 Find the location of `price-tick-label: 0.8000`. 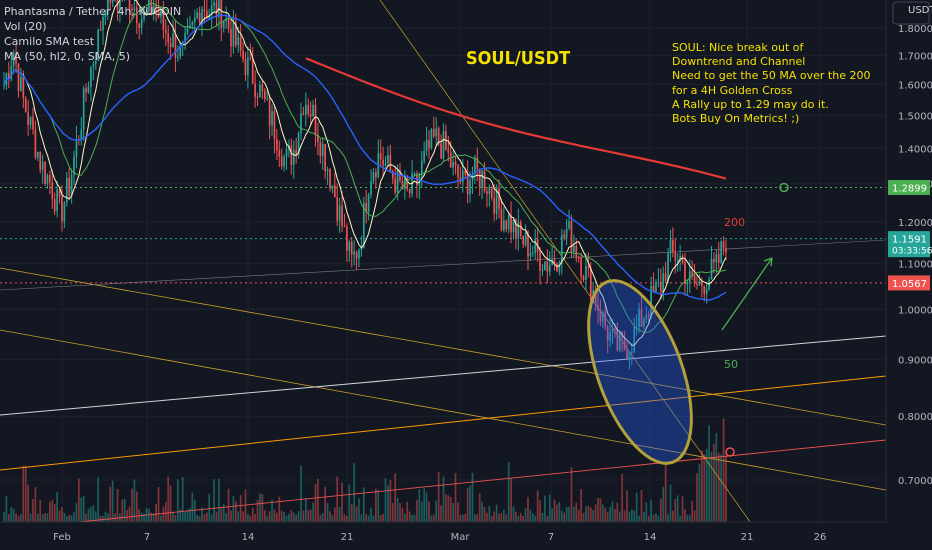

price-tick-label: 0.8000 is located at coordinates (915, 417).